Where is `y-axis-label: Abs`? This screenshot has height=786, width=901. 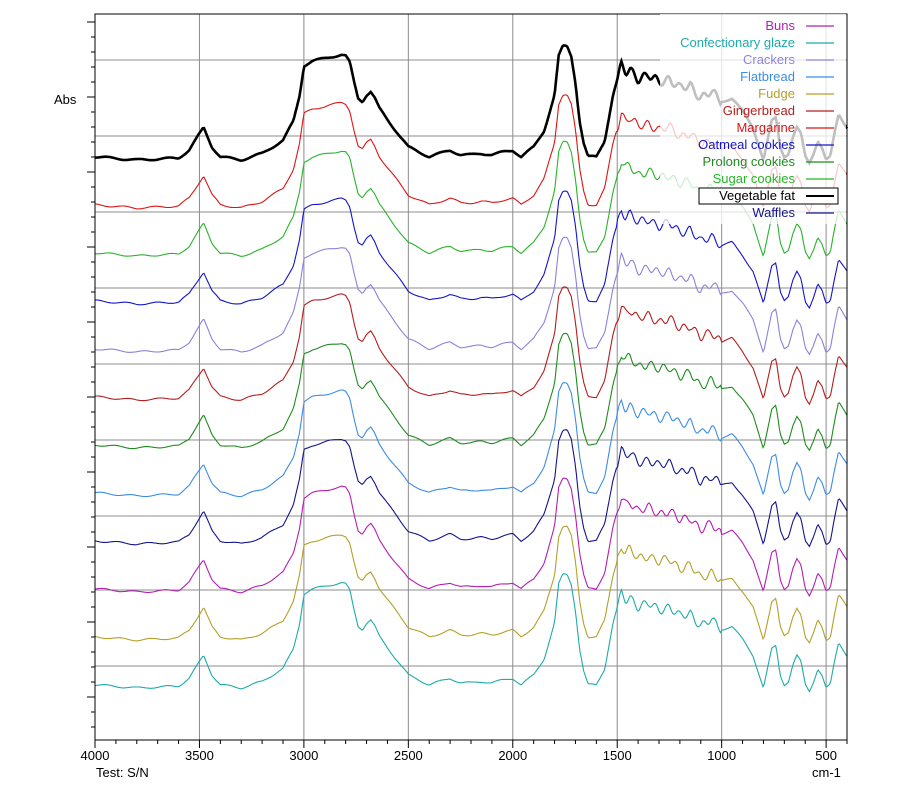
y-axis-label: Abs is located at coordinates (65, 99).